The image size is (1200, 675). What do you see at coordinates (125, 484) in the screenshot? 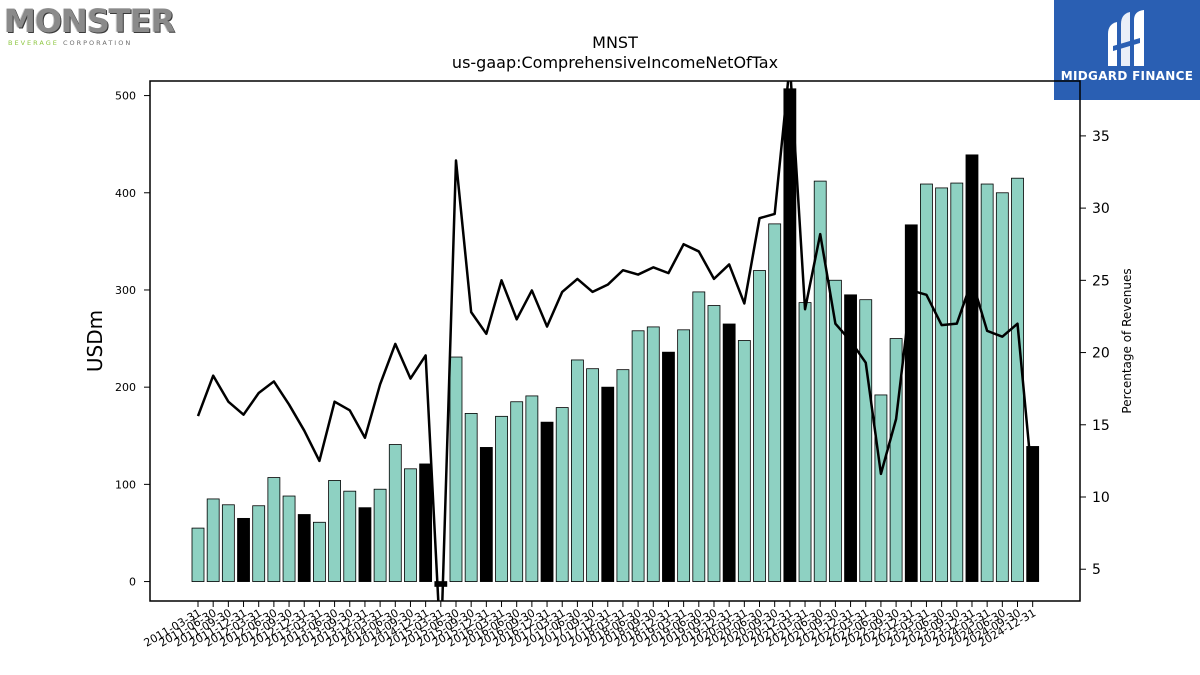
I see `y-tick-label: 100` at bounding box center [125, 484].